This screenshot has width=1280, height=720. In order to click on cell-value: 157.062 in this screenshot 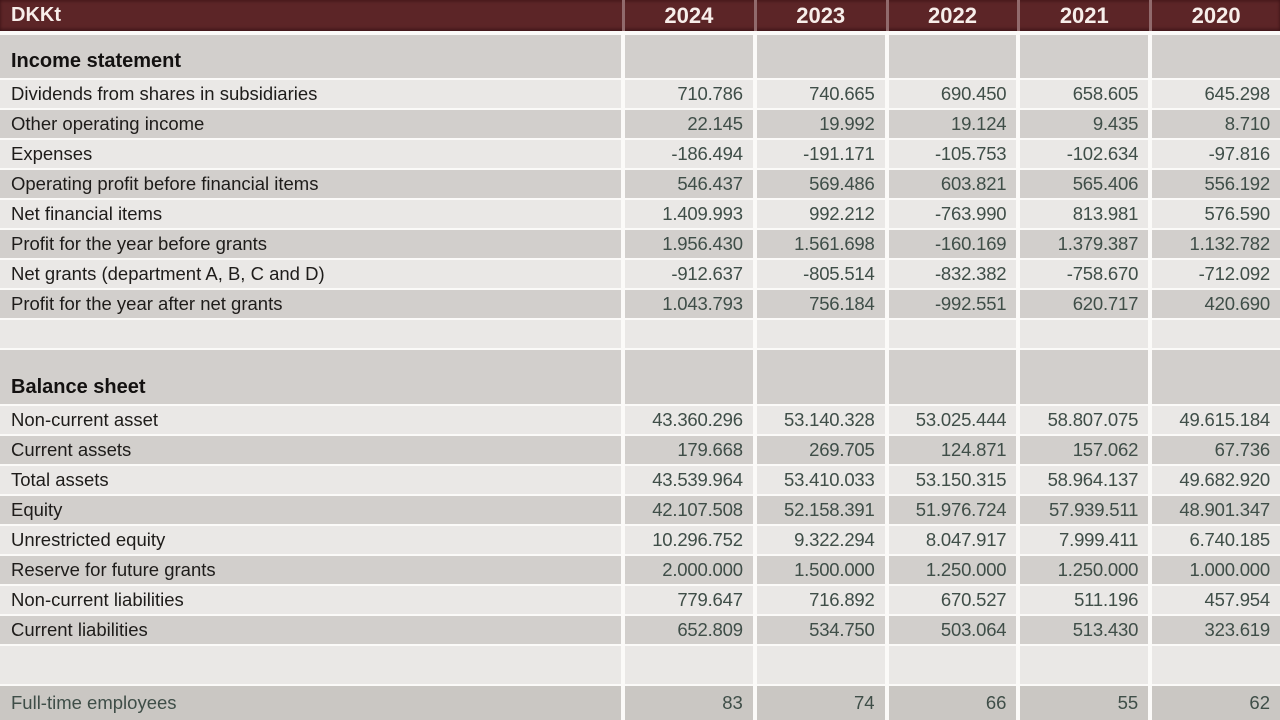, I will do `click(1084, 450)`.